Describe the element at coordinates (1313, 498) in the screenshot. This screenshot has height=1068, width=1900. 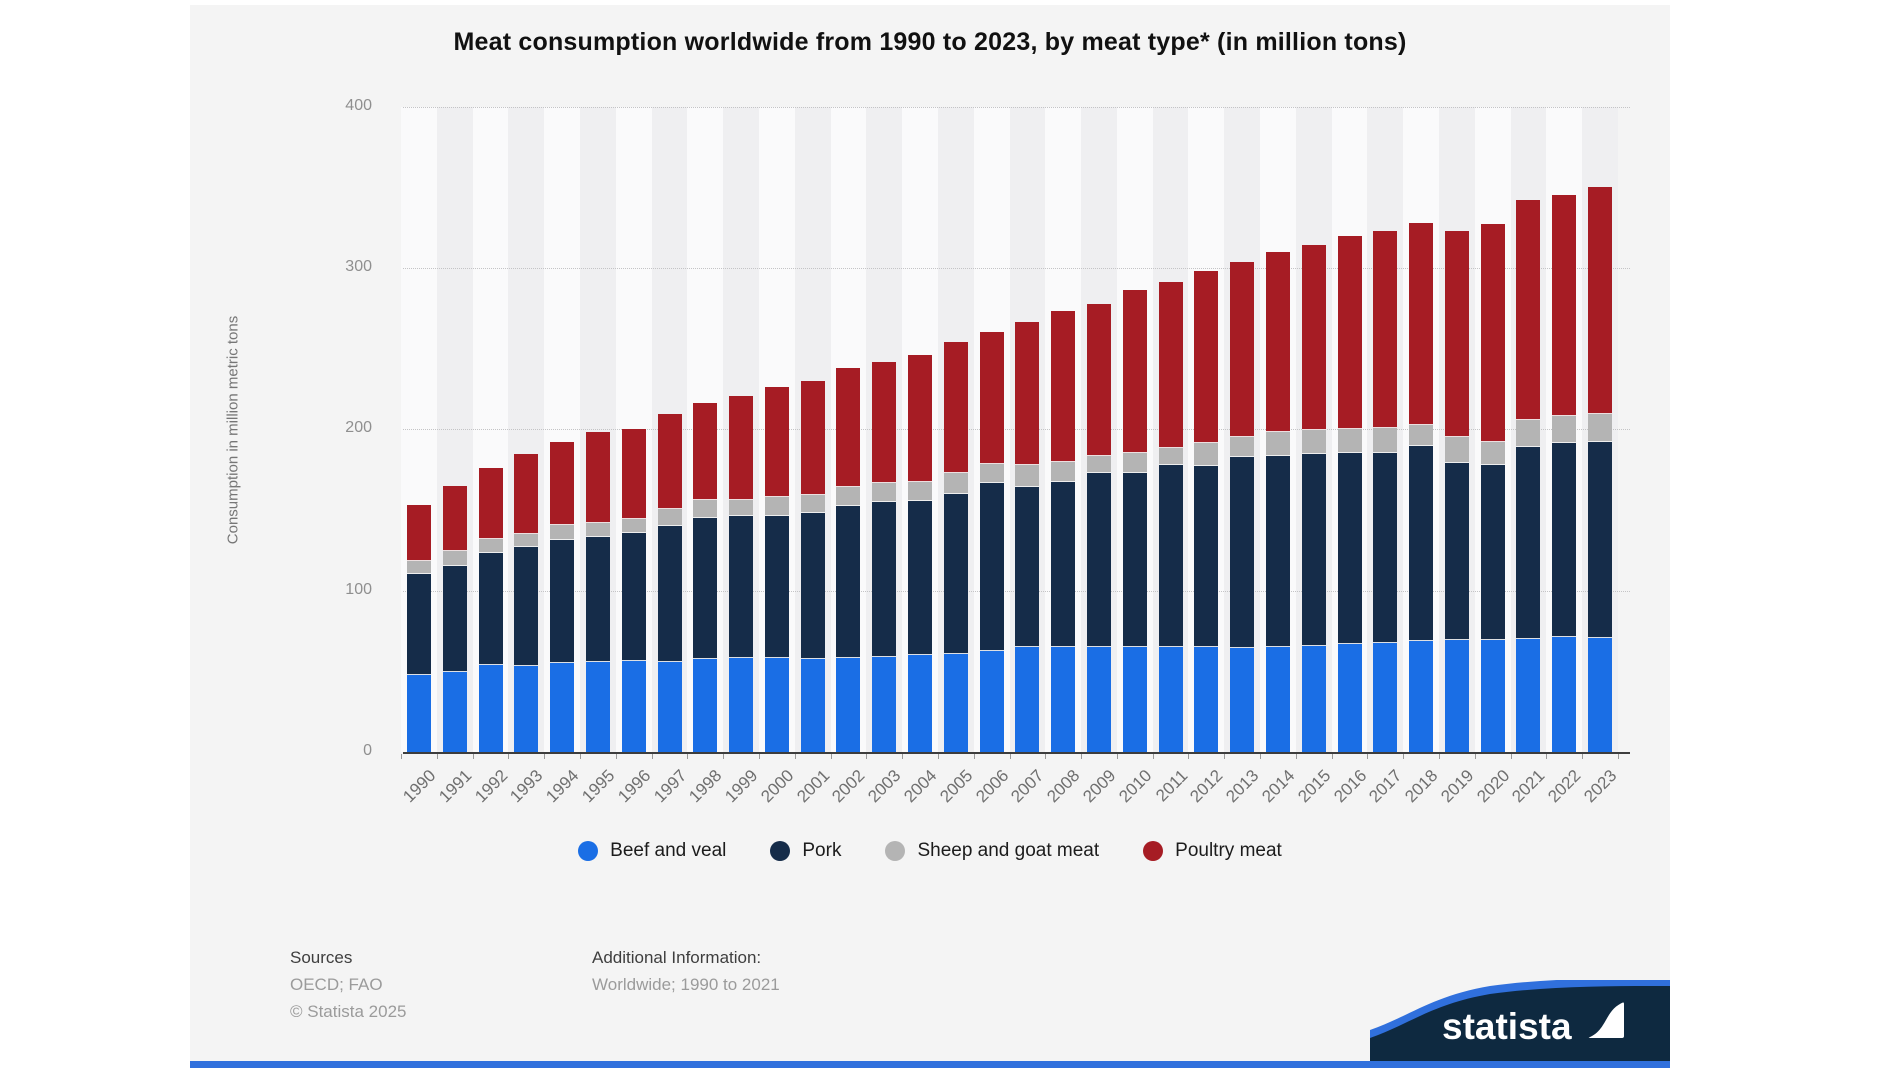
I see `bar-2015` at that location.